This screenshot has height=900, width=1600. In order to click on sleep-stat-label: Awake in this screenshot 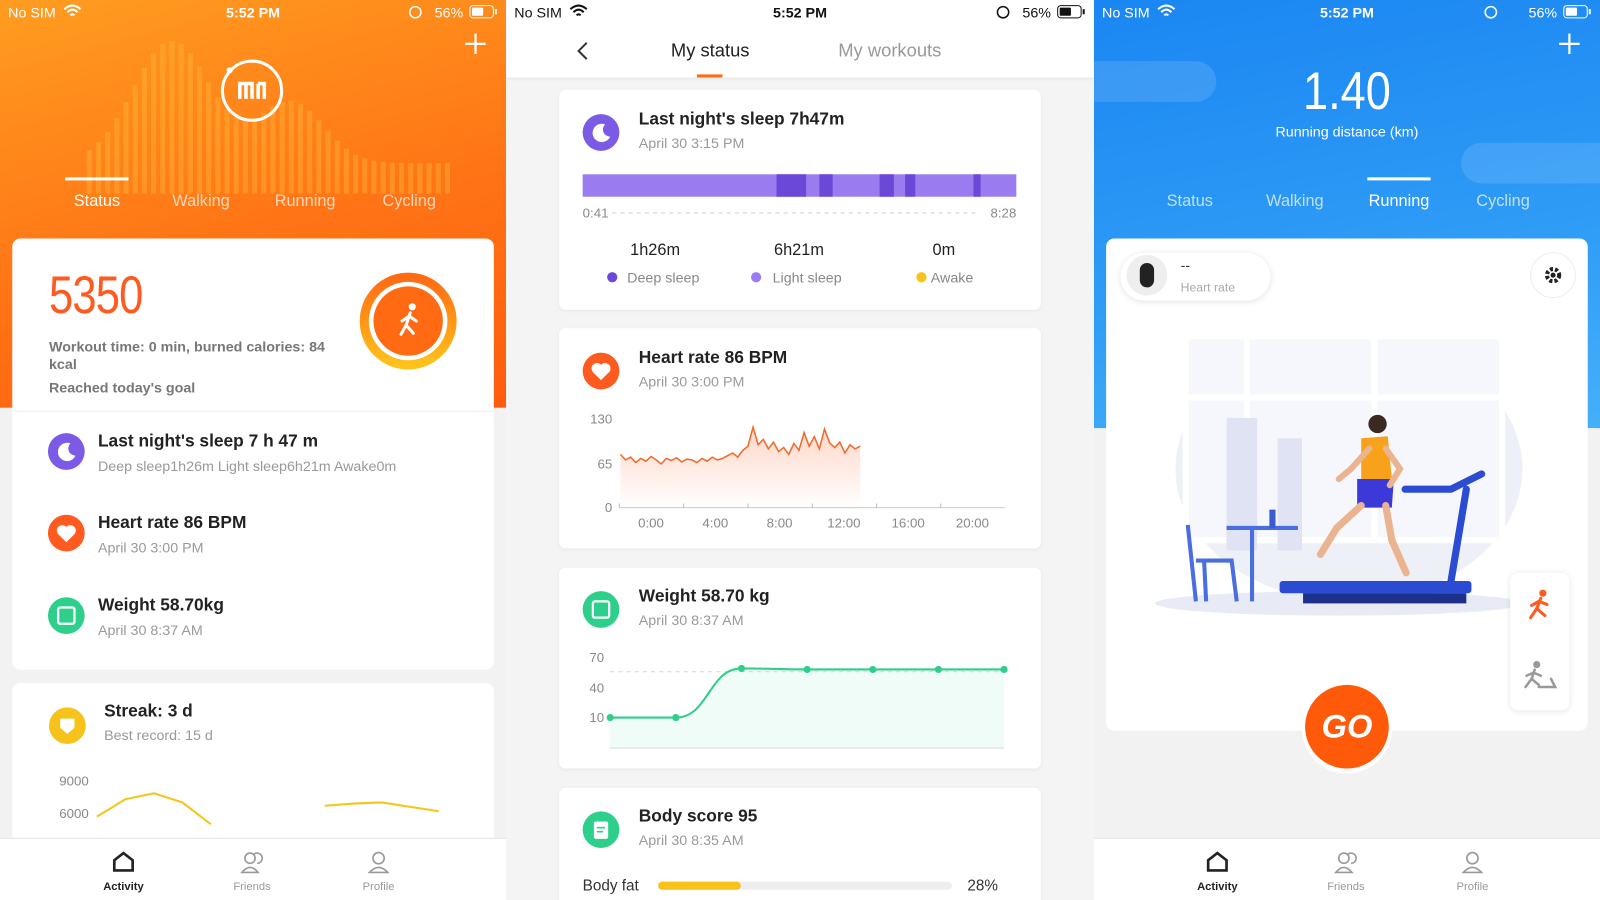, I will do `click(952, 277)`.